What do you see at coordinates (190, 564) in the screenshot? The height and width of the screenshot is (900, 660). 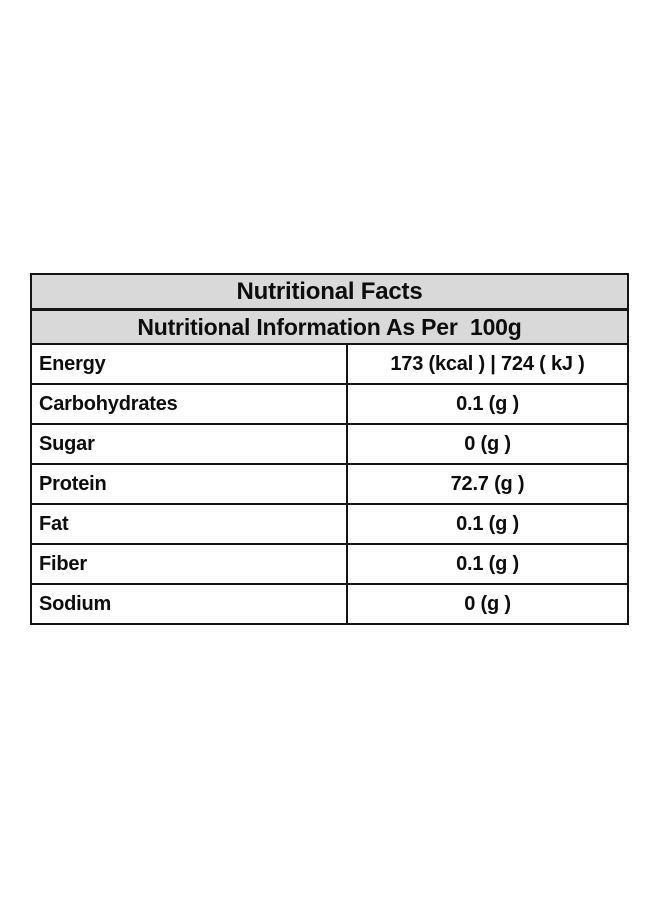 I see `nutrient-name: Fiber` at bounding box center [190, 564].